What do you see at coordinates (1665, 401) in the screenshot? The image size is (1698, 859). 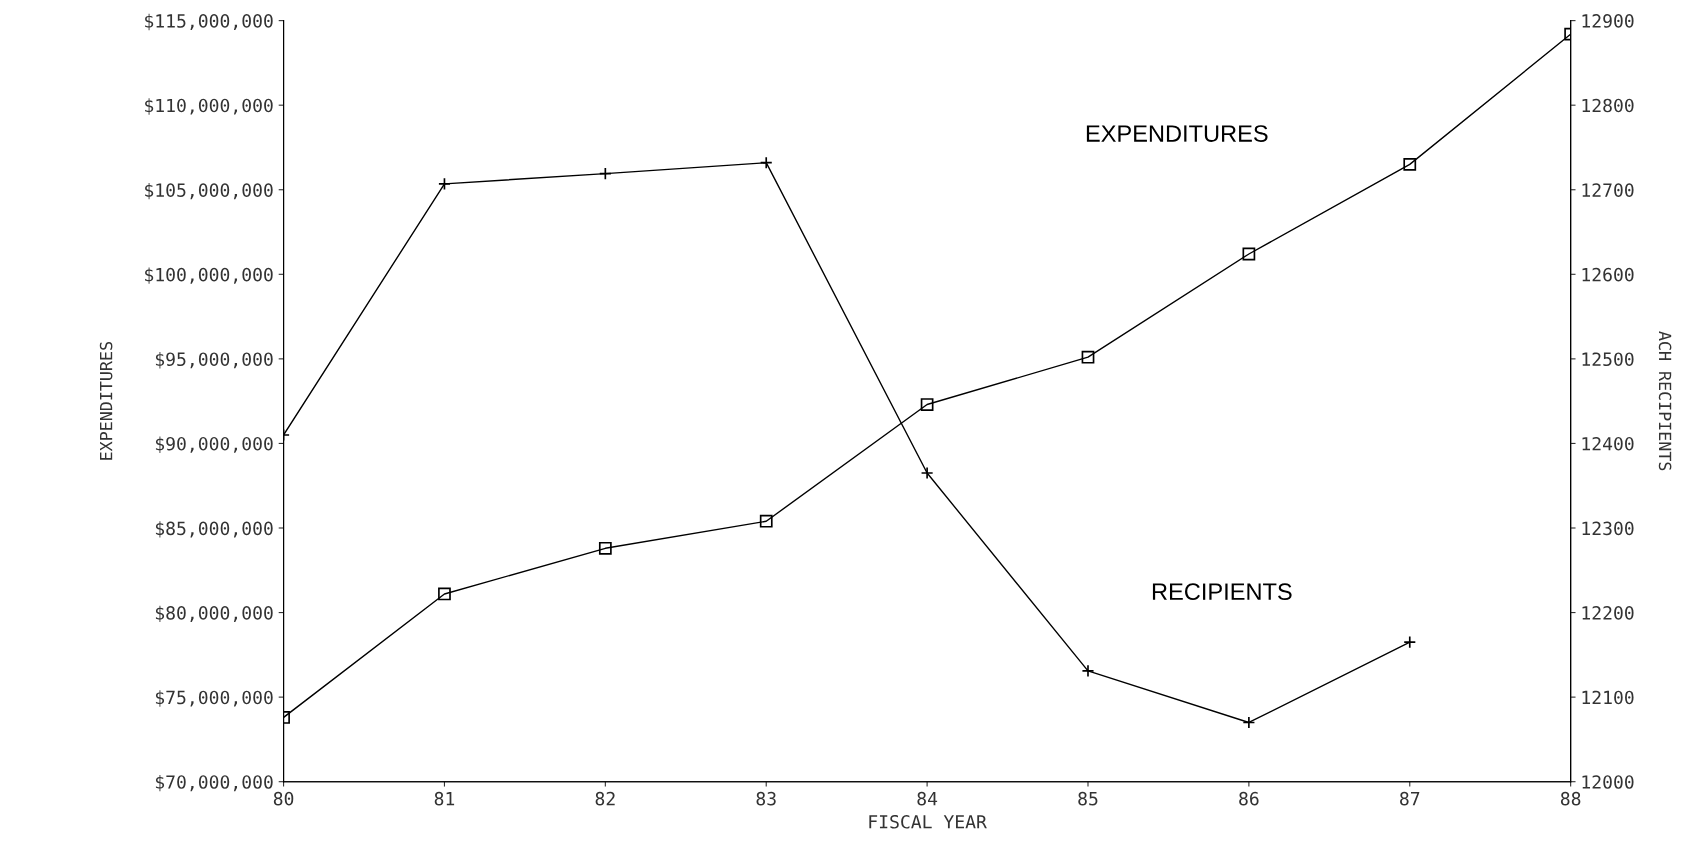 I see `y2-axis-title: ACH RECIPIENTS` at bounding box center [1665, 401].